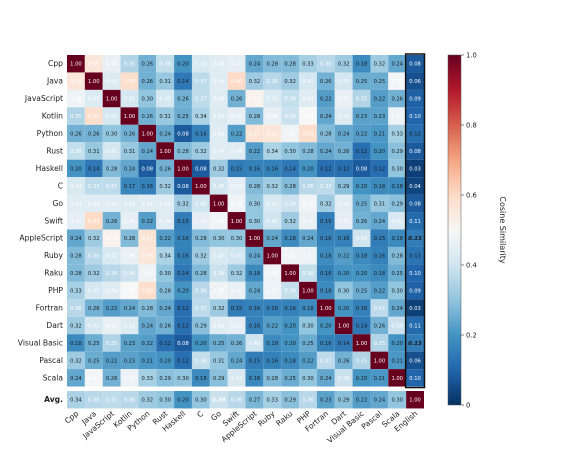 The image size is (571, 452). What do you see at coordinates (94, 309) in the screenshot?
I see `cell-fortran-java-value: 0.26` at bounding box center [94, 309].